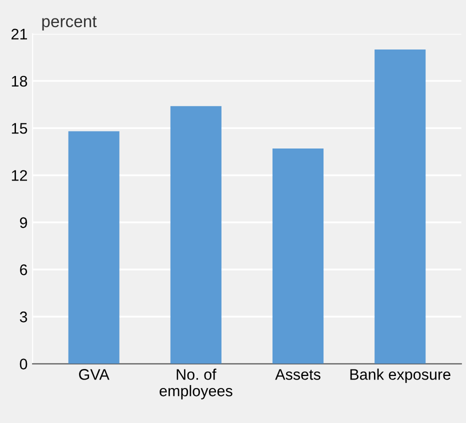 The height and width of the screenshot is (423, 466). Describe the element at coordinates (24, 222) in the screenshot. I see `y-tick-label: 9` at that location.